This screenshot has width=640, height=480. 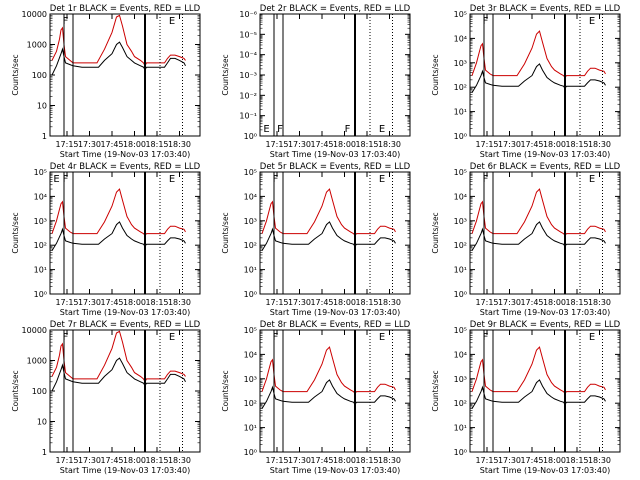 I want to click on panel-title: Det 7r BLACK = Events, RED = LLD, so click(x=125, y=325).